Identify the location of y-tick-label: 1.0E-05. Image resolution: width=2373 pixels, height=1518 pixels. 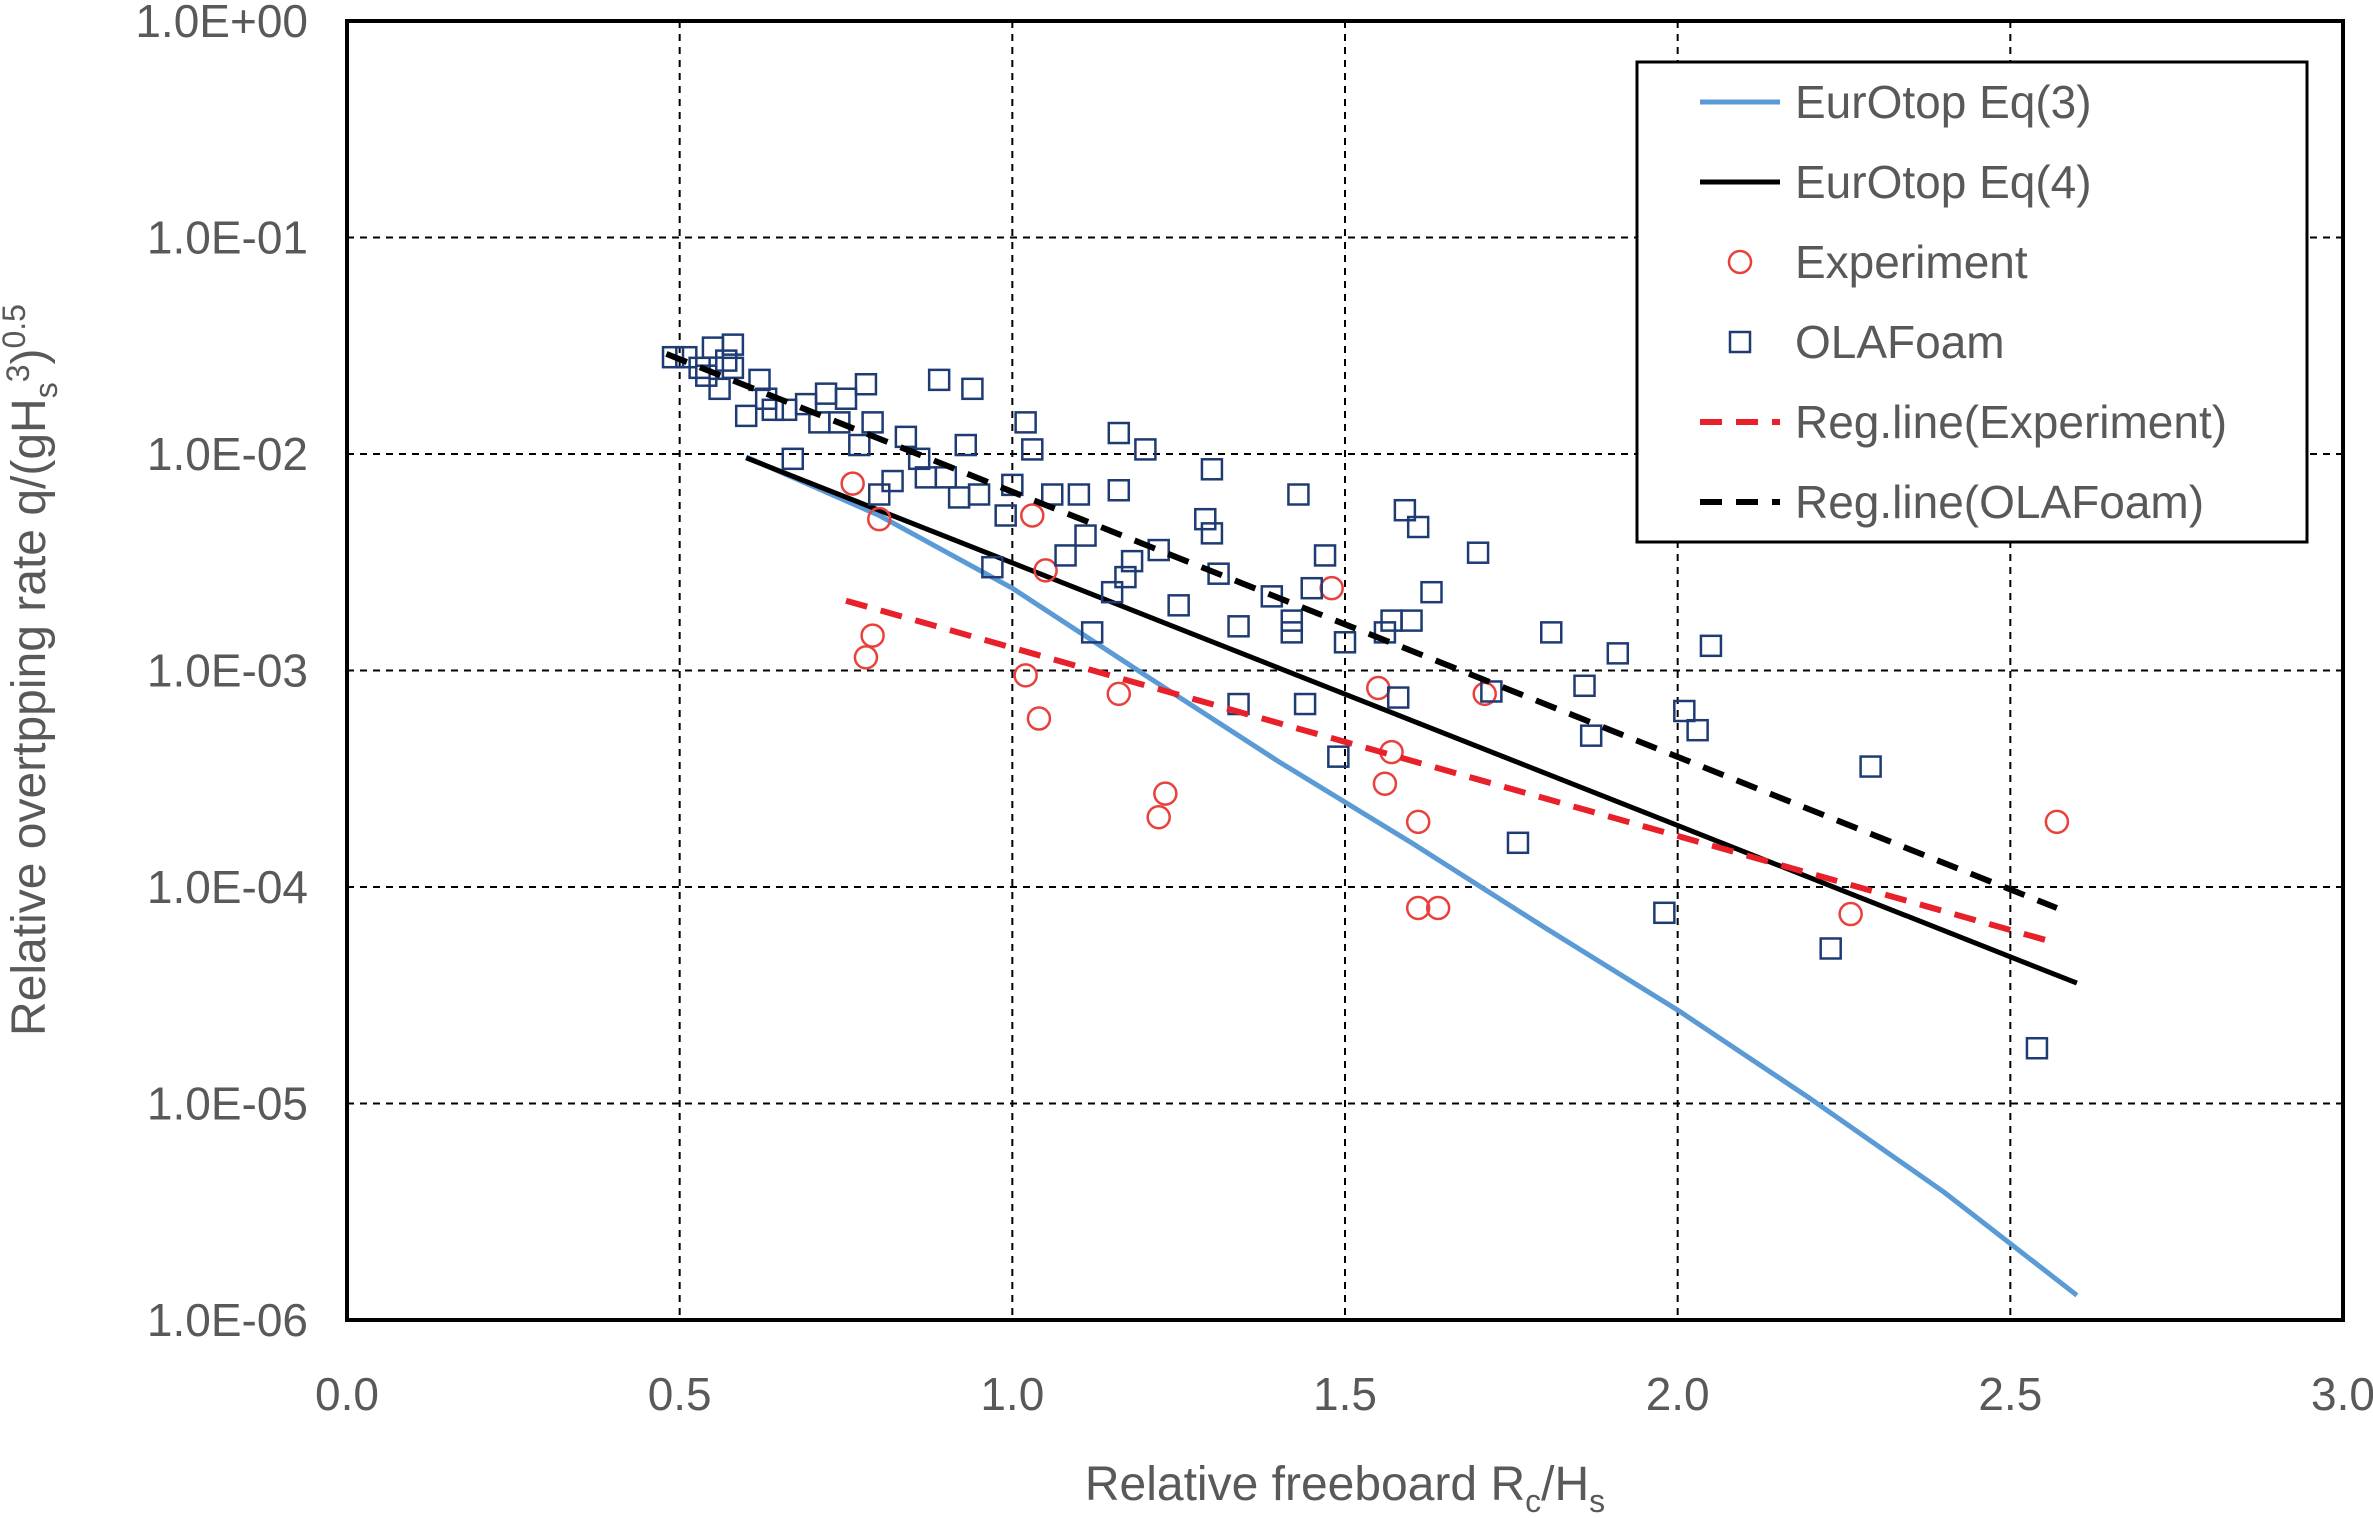
(227, 1104).